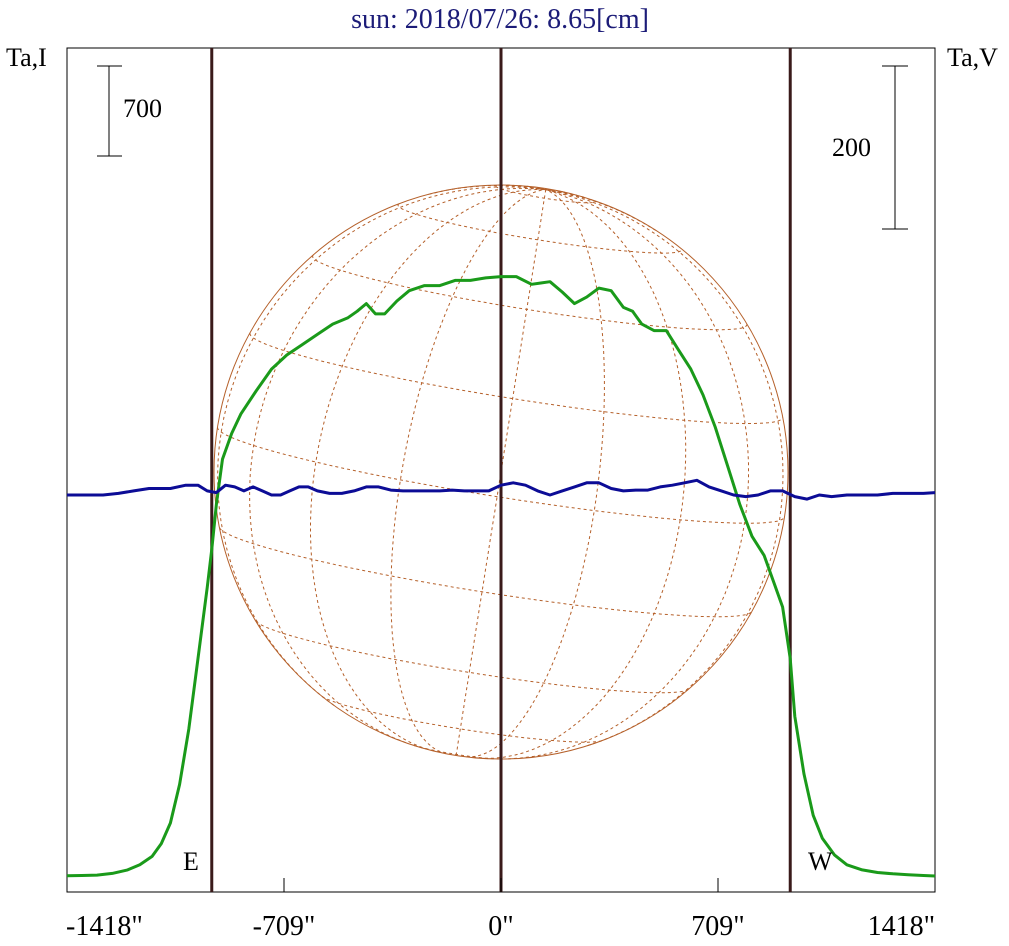 Image resolution: width=1009 pixels, height=946 pixels. I want to click on x-tick-label: 1418", so click(901, 926).